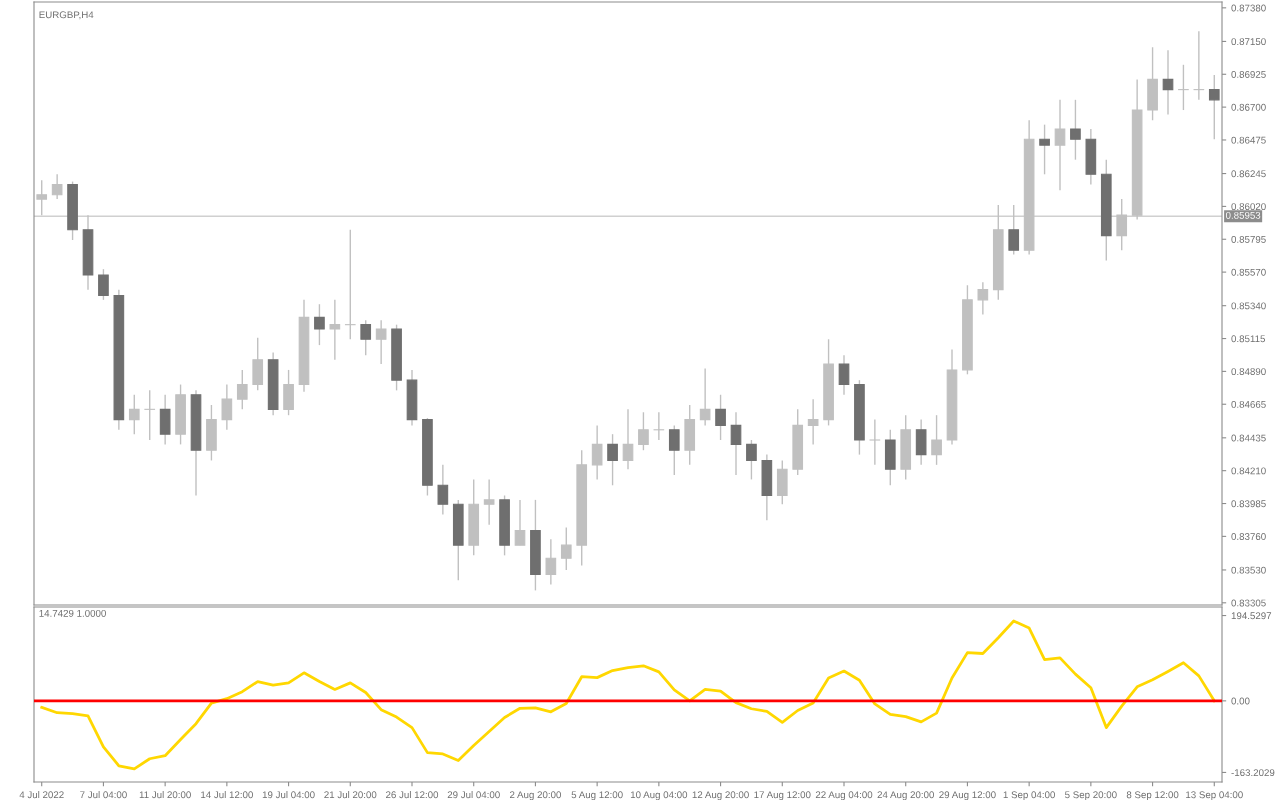 The width and height of the screenshot is (1280, 800). I want to click on y-tick-label: 0.83530, so click(1248, 570).